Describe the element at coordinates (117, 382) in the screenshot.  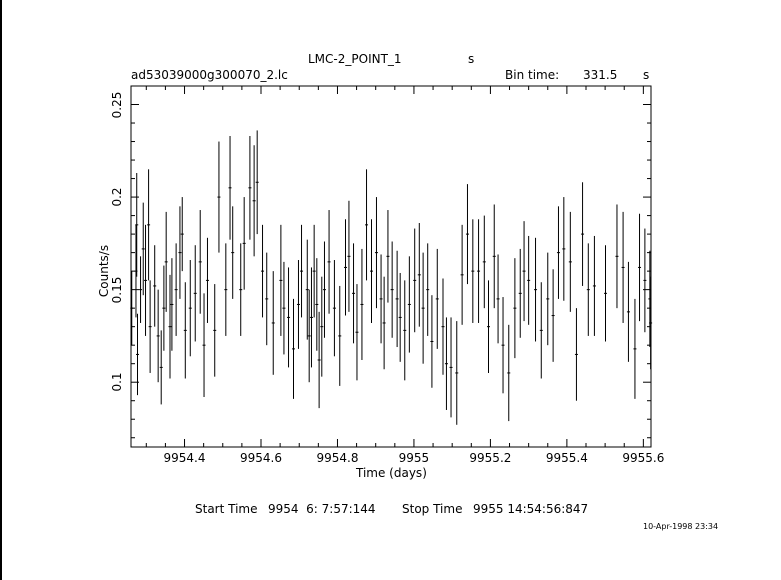
I see `y-tick-label: 0.1` at that location.